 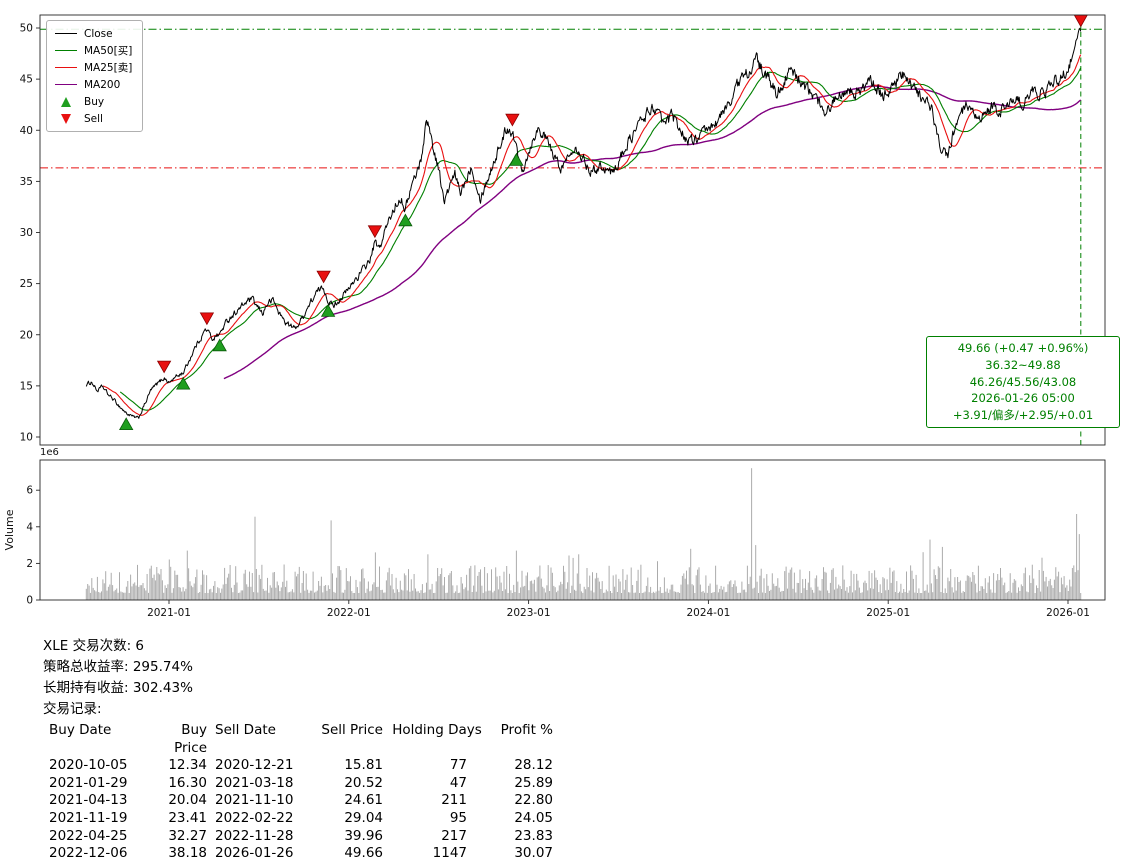 I want to click on legend-label-close: Close, so click(x=98, y=33).